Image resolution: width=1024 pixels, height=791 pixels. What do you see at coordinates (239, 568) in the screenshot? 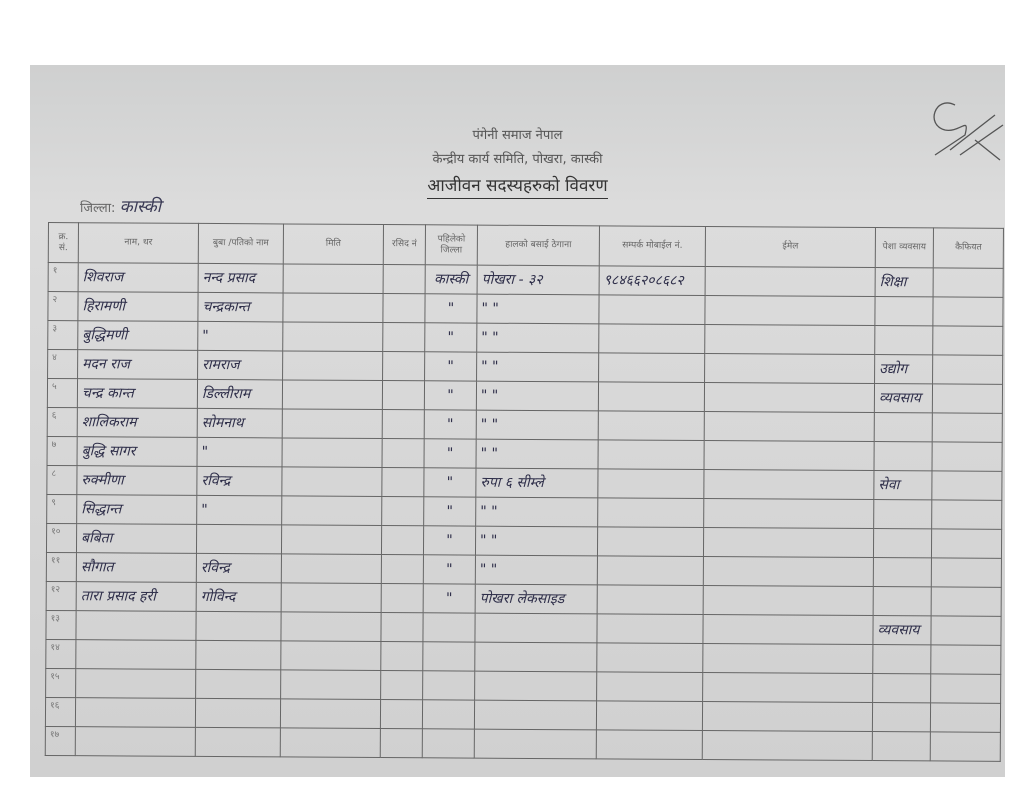
I see `table-cell: रविन्द्र` at bounding box center [239, 568].